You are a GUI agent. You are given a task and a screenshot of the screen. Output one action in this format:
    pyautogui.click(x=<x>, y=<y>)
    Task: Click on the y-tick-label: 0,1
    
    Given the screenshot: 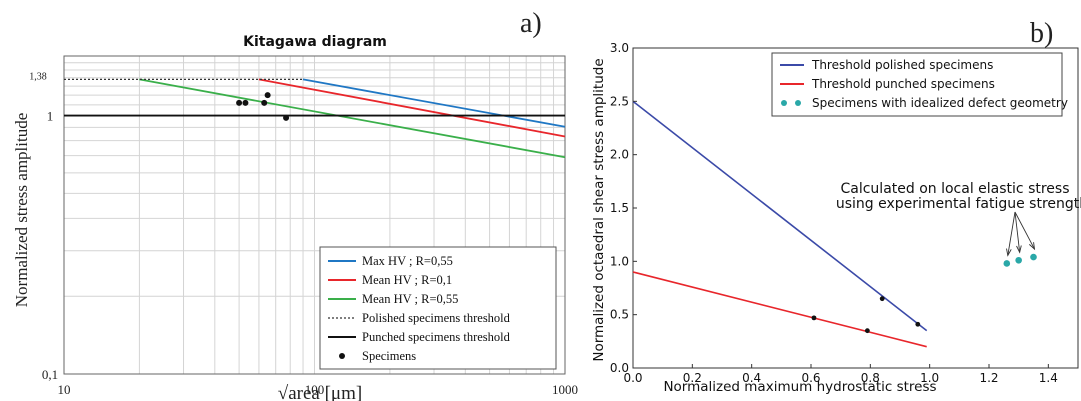 What is the action you would take?
    pyautogui.click(x=50, y=374)
    